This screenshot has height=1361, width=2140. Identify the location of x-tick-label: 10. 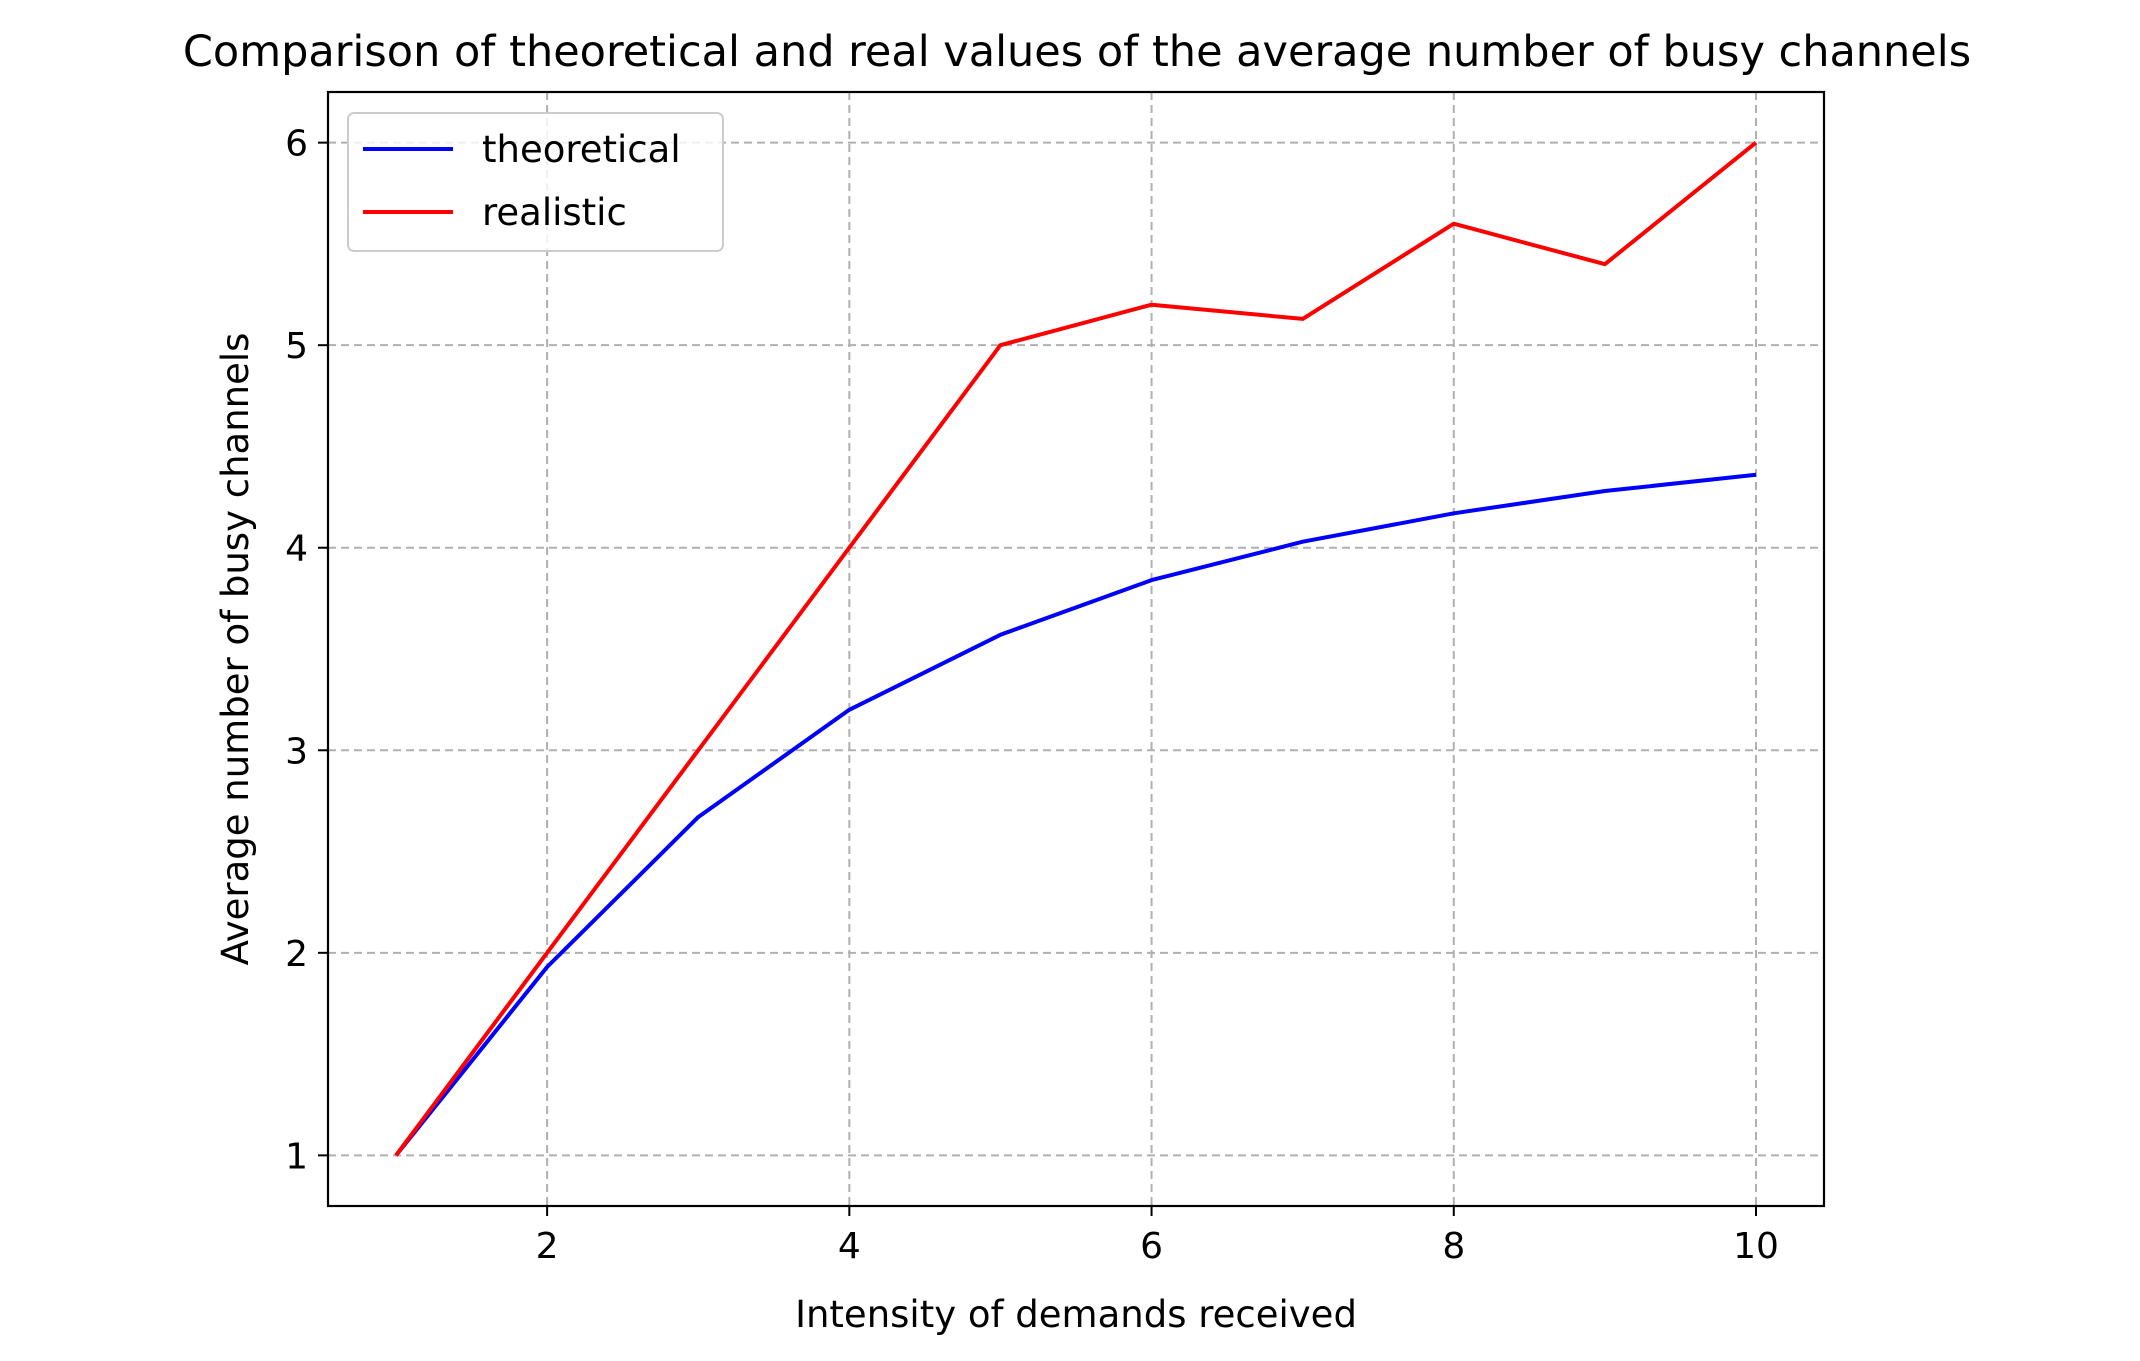
(1756, 1246).